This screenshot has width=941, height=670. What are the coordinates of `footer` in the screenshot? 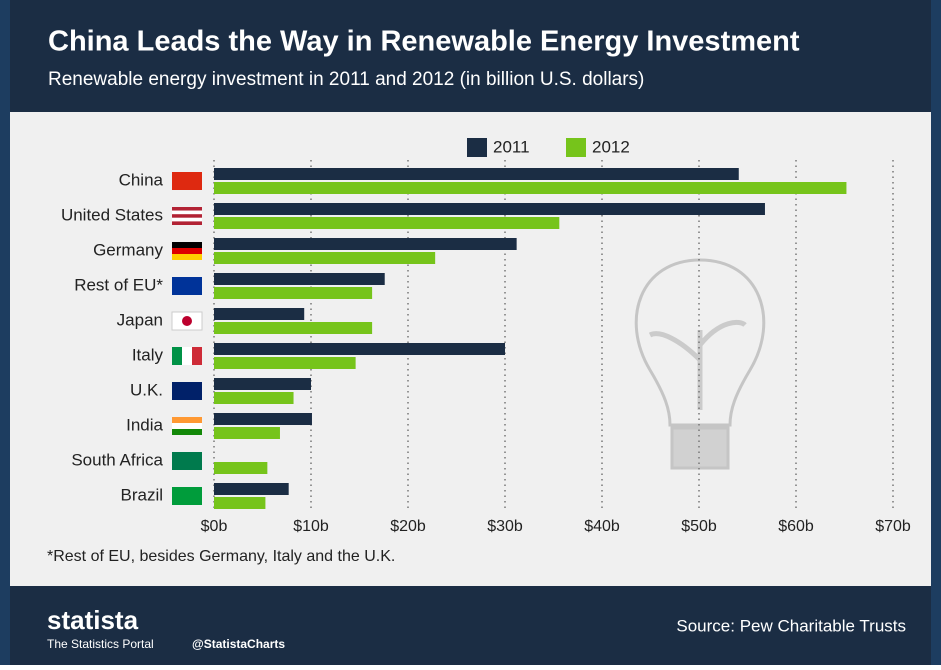 It's located at (470, 625).